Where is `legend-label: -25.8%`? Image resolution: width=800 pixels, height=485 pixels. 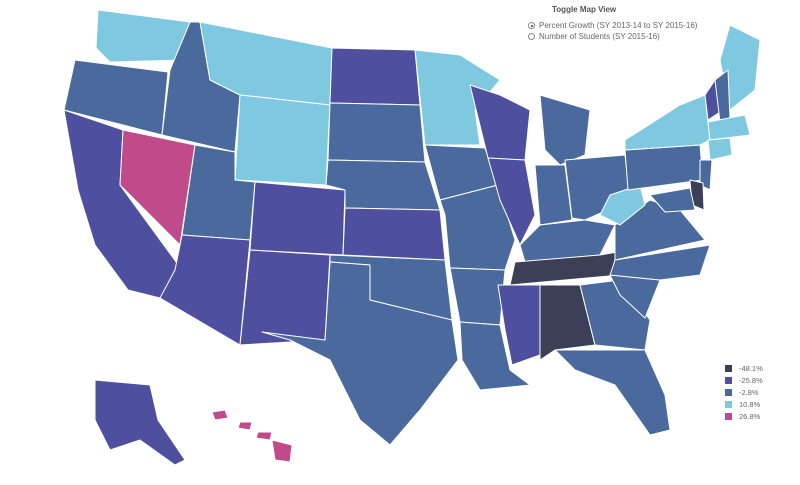
legend-label: -25.8% is located at coordinates (751, 380).